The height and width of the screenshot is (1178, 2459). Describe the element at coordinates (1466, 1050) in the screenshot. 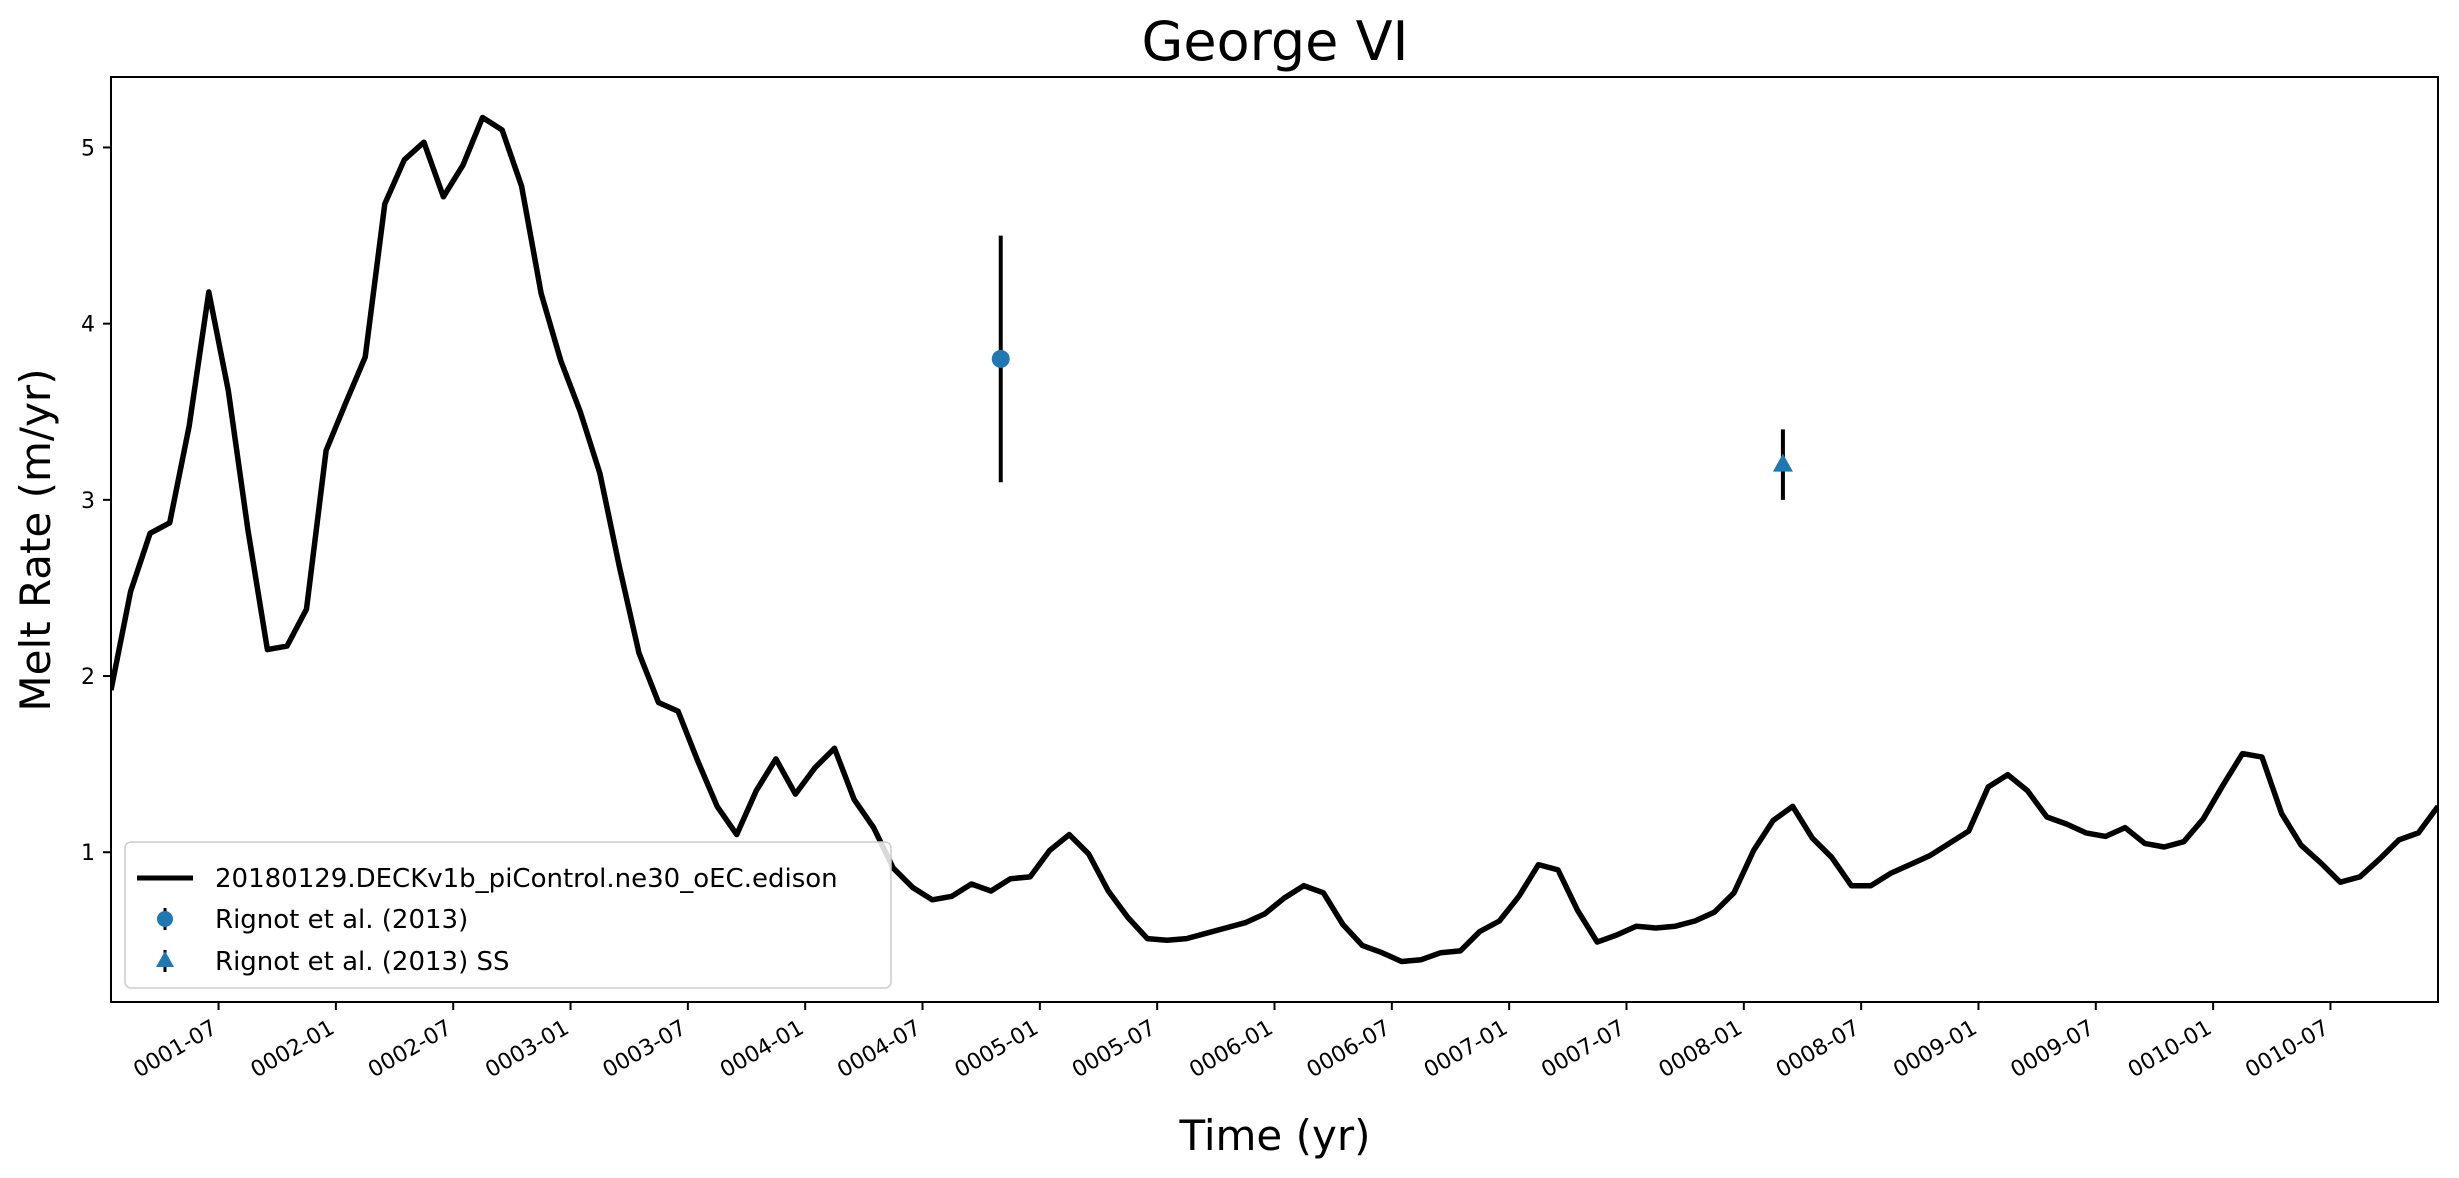

I see `x-tick-label: 0007-01` at that location.